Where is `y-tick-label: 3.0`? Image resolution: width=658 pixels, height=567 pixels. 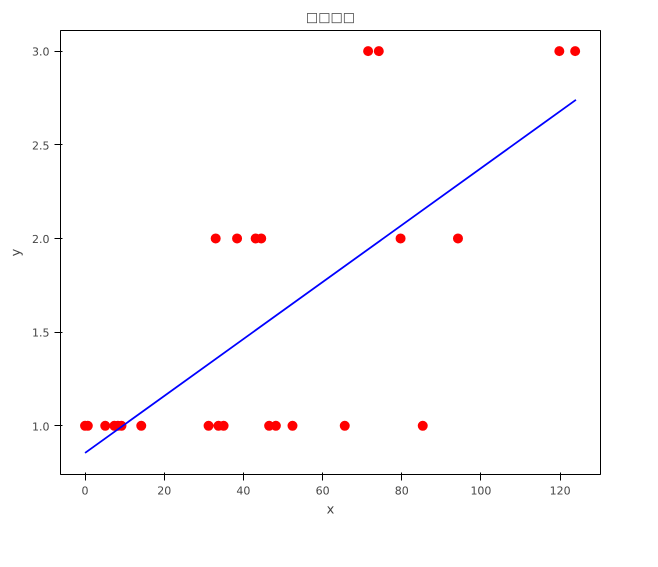
y-tick-label: 3.0 is located at coordinates (41, 52).